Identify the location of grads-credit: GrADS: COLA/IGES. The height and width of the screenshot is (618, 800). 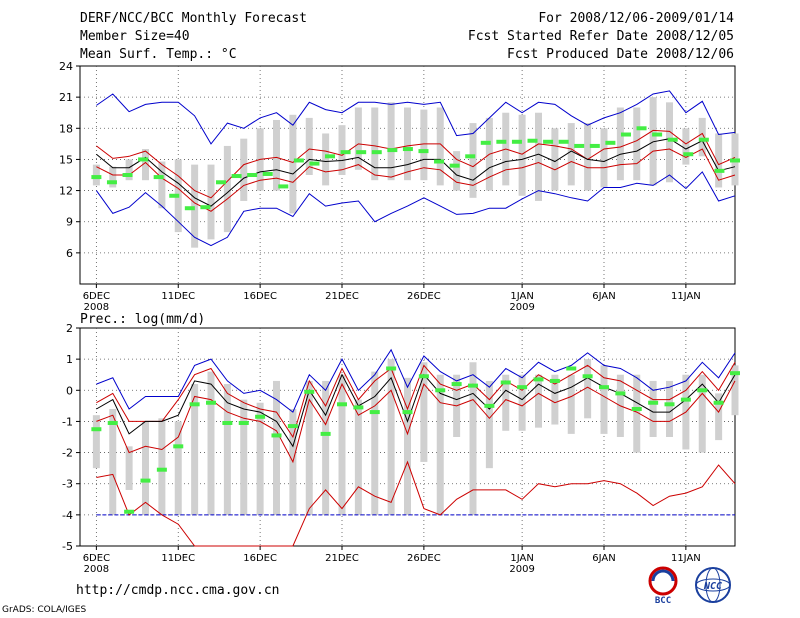
(44, 610).